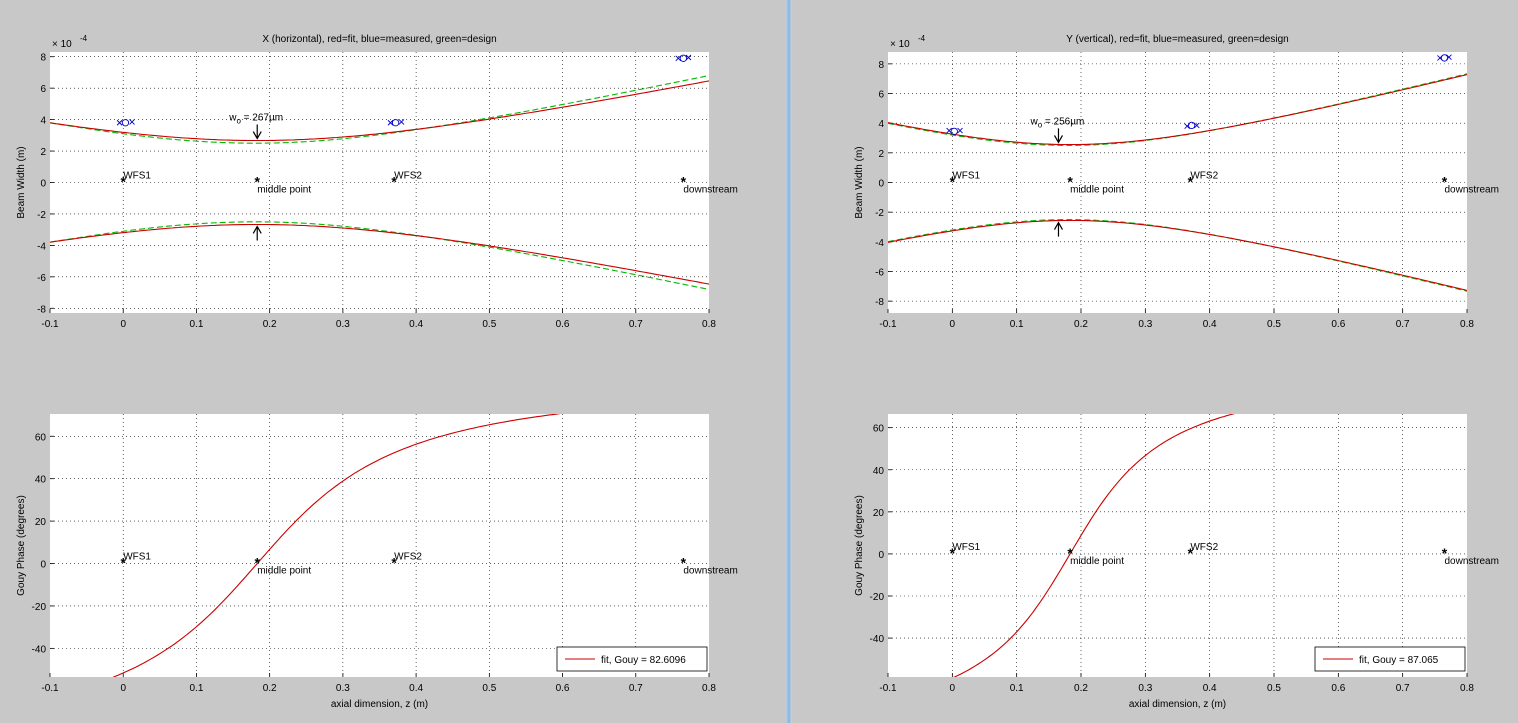  What do you see at coordinates (881, 124) in the screenshot?
I see `y-beam-ytick-label: 4` at bounding box center [881, 124].